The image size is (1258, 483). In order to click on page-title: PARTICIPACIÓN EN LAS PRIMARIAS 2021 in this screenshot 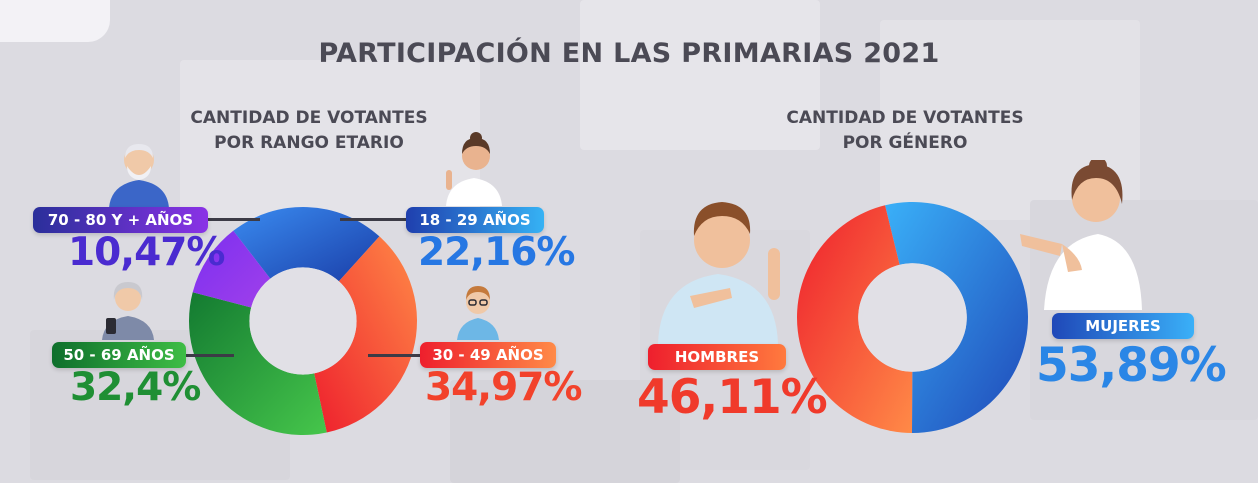, I will do `click(629, 53)`.